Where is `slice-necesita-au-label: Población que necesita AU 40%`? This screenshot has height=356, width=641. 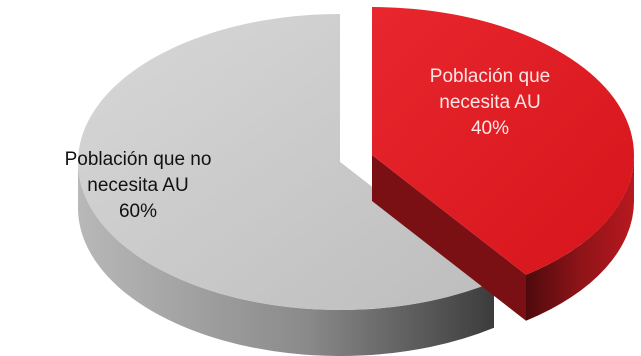
slice-necesita-au-label: Población que necesita AU 40% is located at coordinates (490, 102).